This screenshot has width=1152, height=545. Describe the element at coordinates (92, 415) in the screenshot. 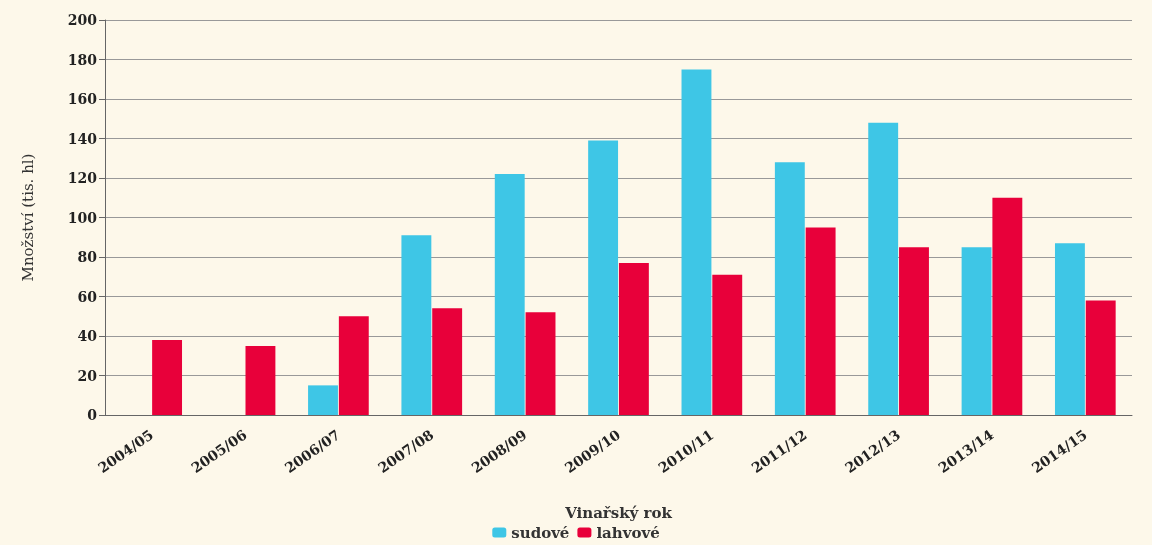

I see `y-tick-label: 0` at that location.